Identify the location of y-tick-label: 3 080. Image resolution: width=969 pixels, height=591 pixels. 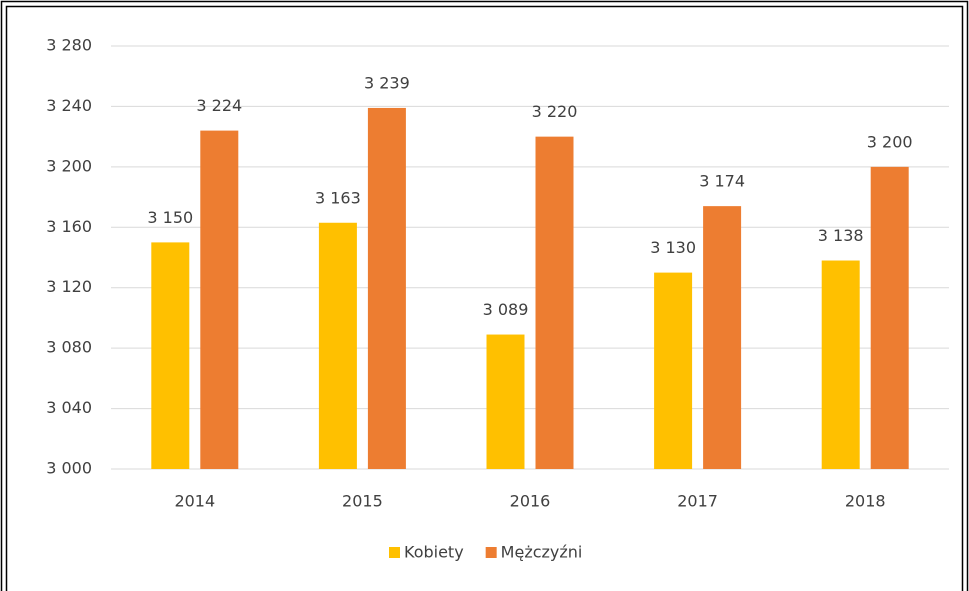
(69, 347).